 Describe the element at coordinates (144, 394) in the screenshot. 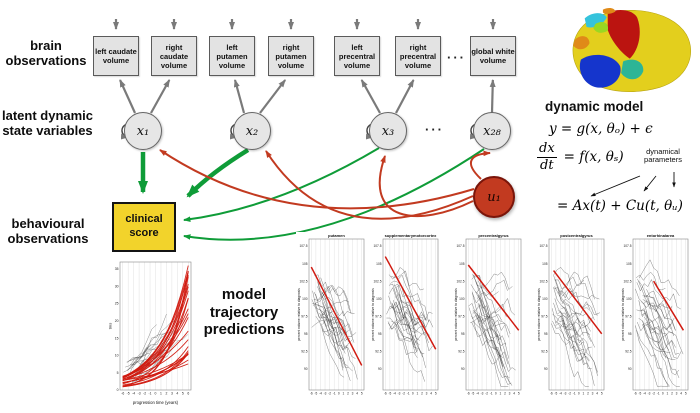

I see `svg-text: -2` at that location.